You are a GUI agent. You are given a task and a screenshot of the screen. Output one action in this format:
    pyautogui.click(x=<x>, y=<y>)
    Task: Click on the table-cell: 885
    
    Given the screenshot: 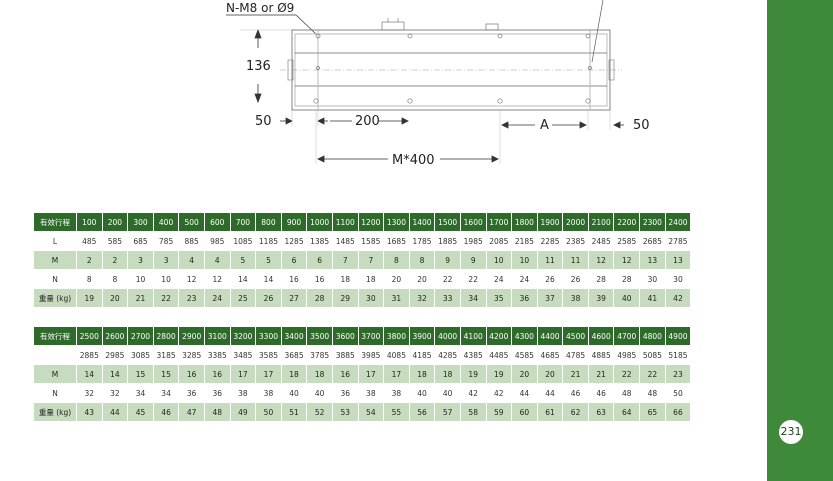 What is the action you would take?
    pyautogui.click(x=191, y=241)
    